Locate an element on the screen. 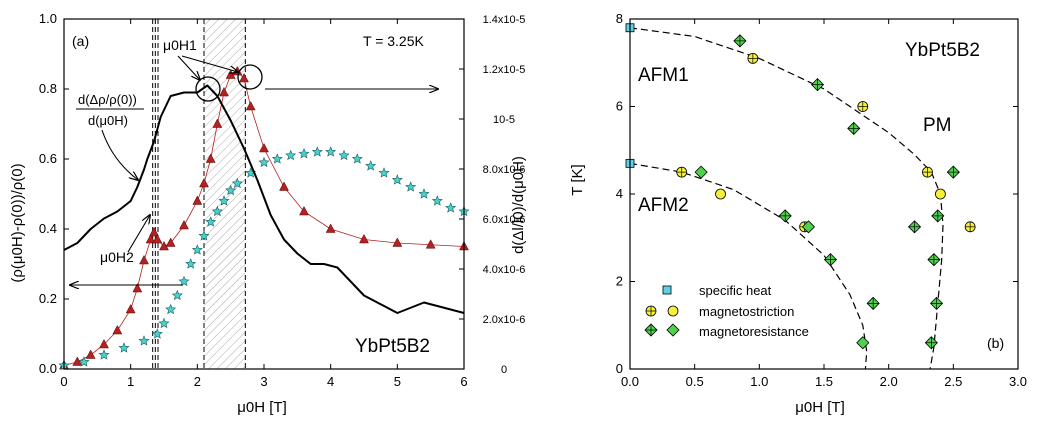  y-axis-label: T [K] is located at coordinates (577, 179).